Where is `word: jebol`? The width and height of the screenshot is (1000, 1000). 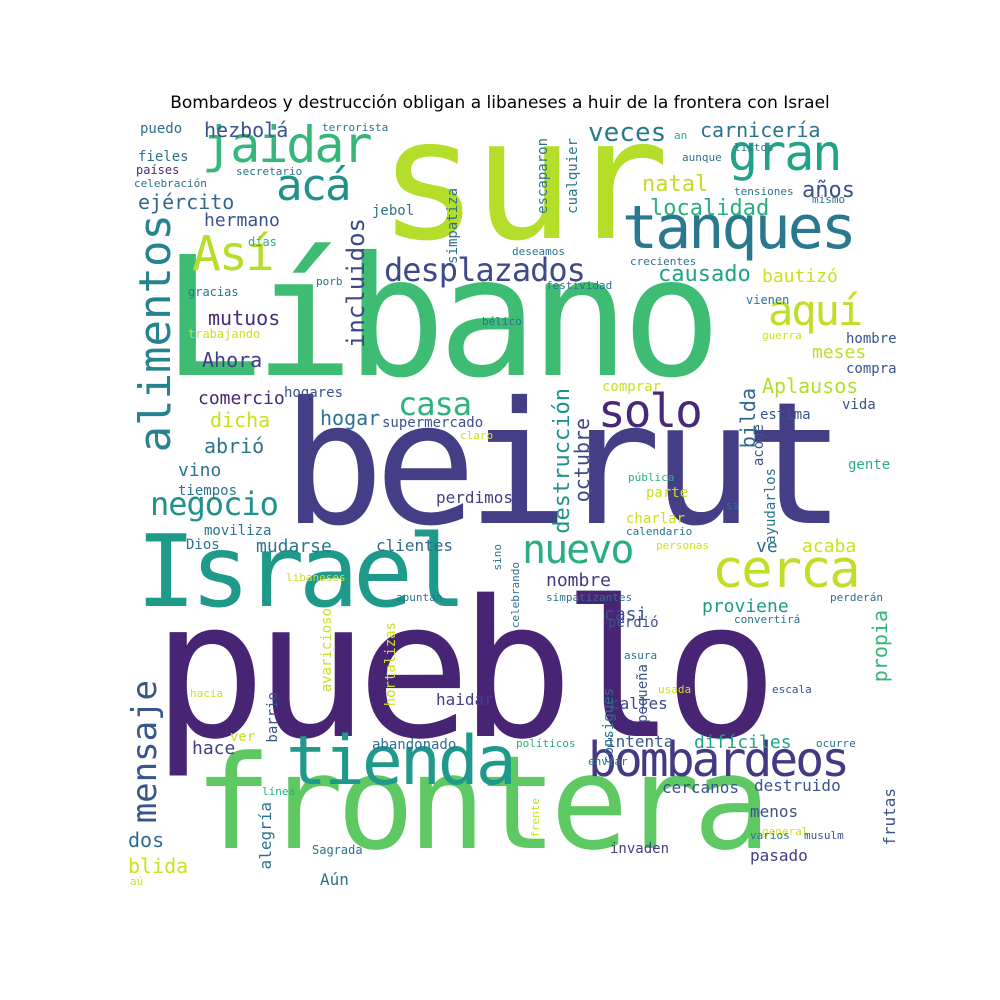
word: jebol is located at coordinates (393, 211).